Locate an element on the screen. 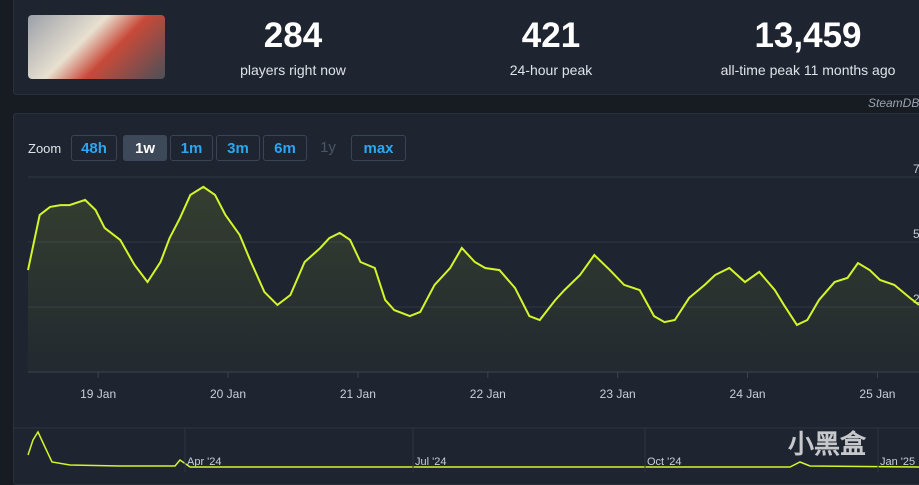 The image size is (919, 485). navigator-label: Oct '24 is located at coordinates (664, 462).